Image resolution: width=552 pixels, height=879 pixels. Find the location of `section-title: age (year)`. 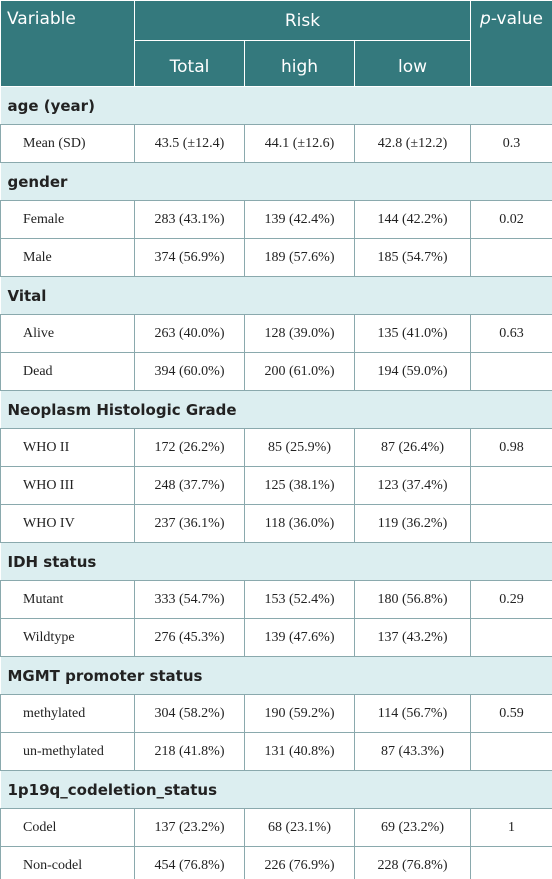

section-title: age (year) is located at coordinates (276, 105).